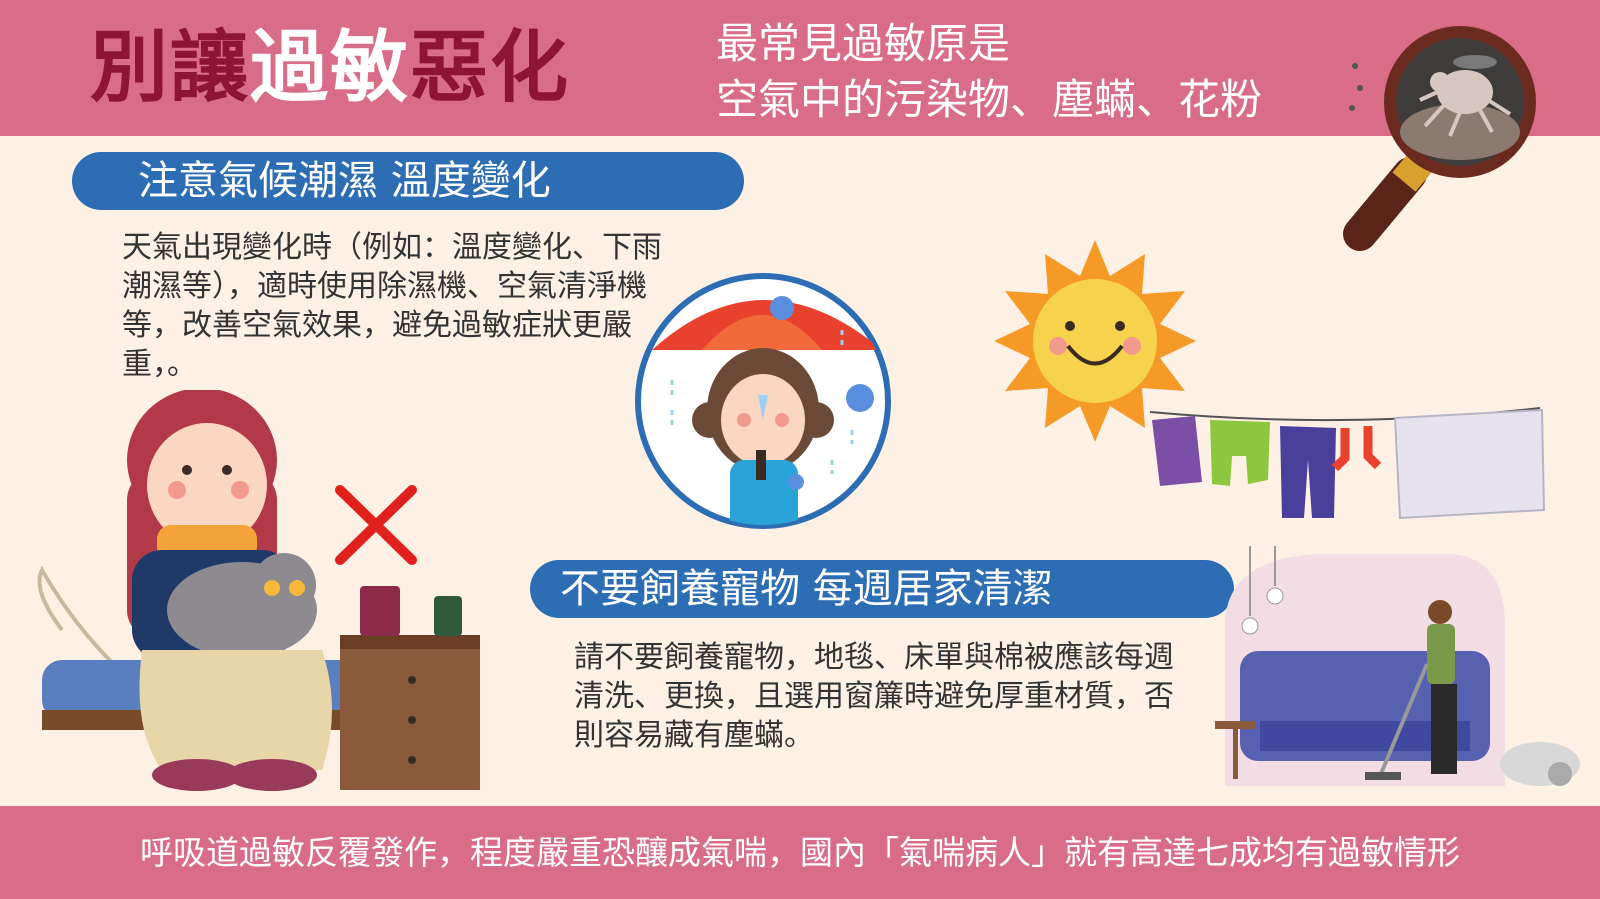 This screenshot has width=1600, height=899. What do you see at coordinates (408, 181) in the screenshot?
I see `section1-heading: 注意氣候潮濕 溫度變化` at bounding box center [408, 181].